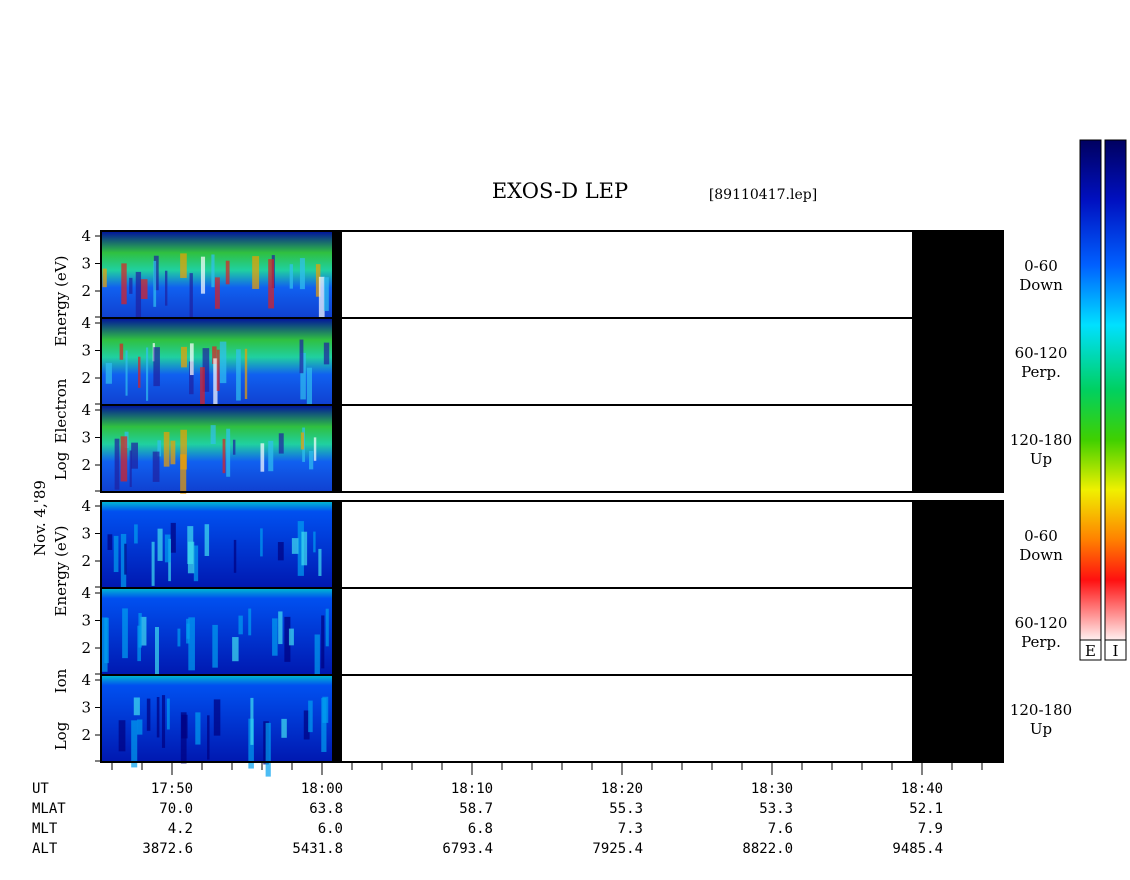 This screenshot has height=880, width=1130. I want to click on row-label: MLT, so click(45, 829).